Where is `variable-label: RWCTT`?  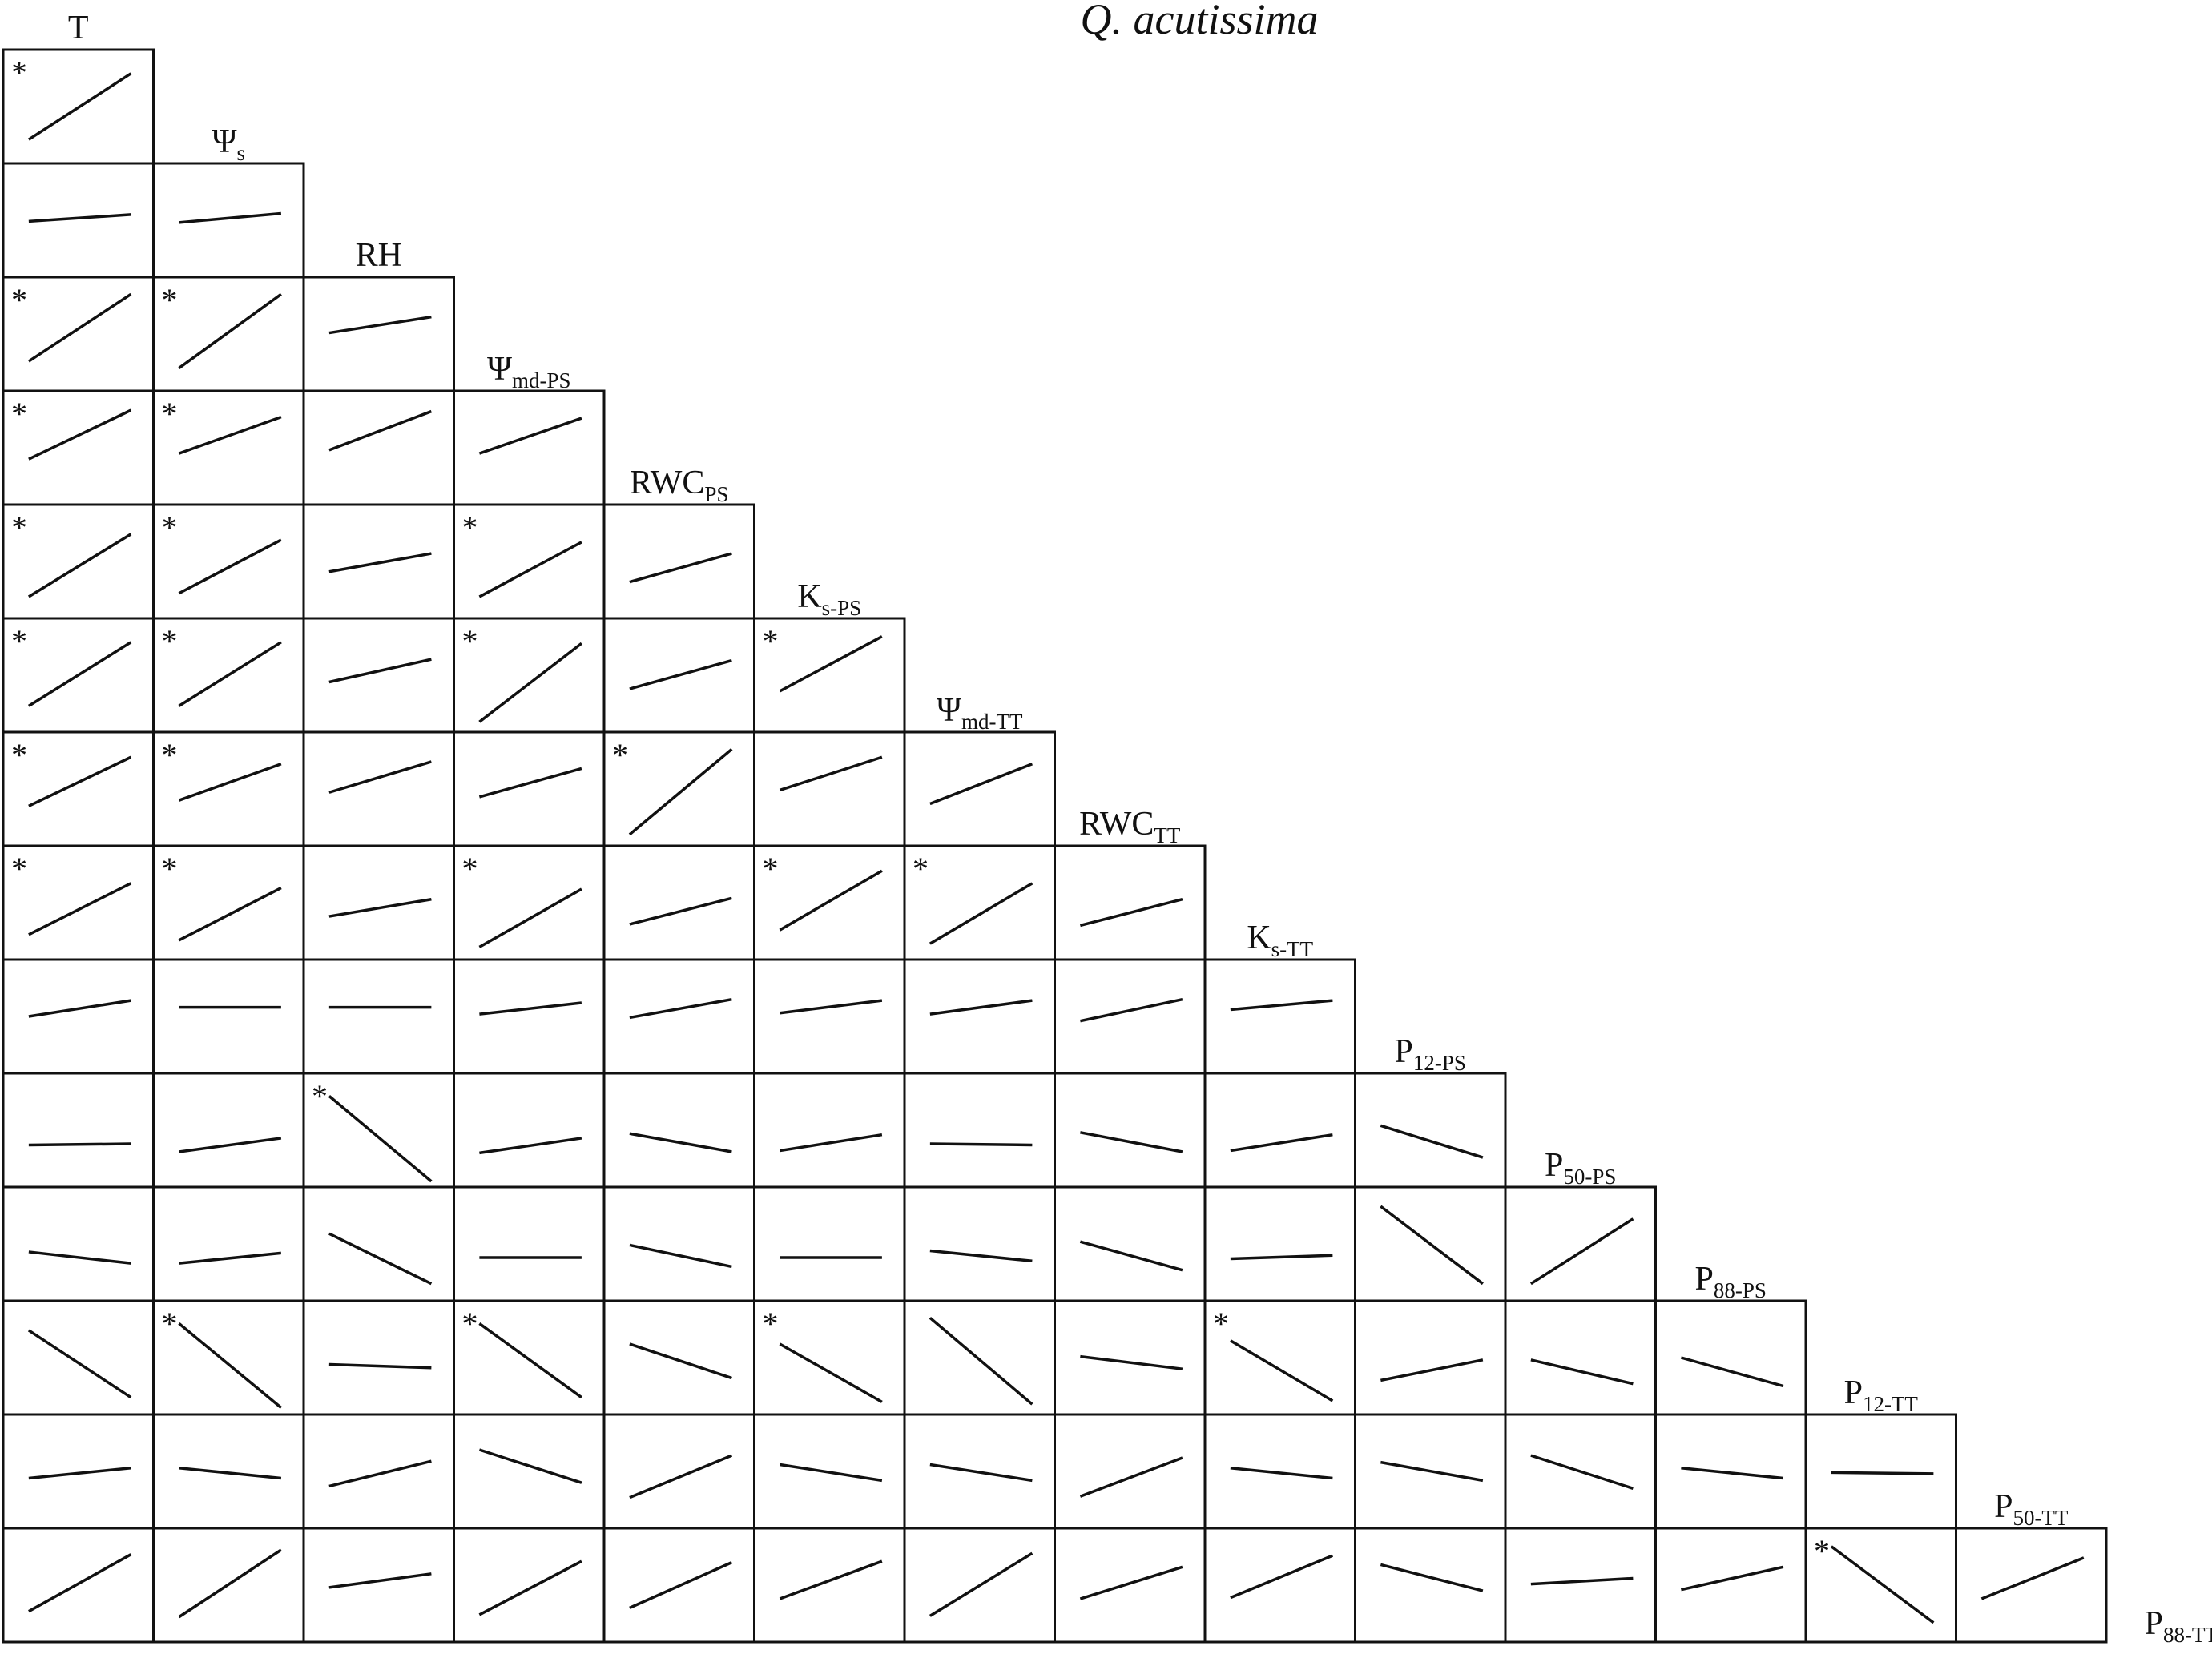 variable-label: RWCTT is located at coordinates (1130, 826).